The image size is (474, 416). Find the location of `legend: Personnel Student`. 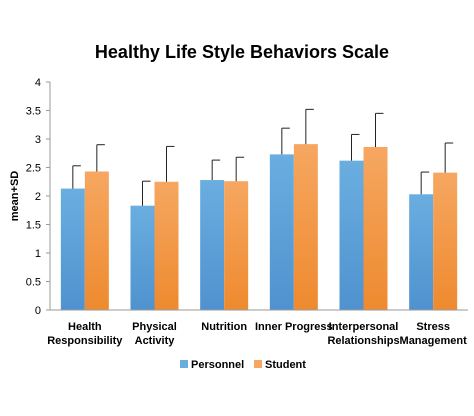

legend: Personnel Student is located at coordinates (243, 365).